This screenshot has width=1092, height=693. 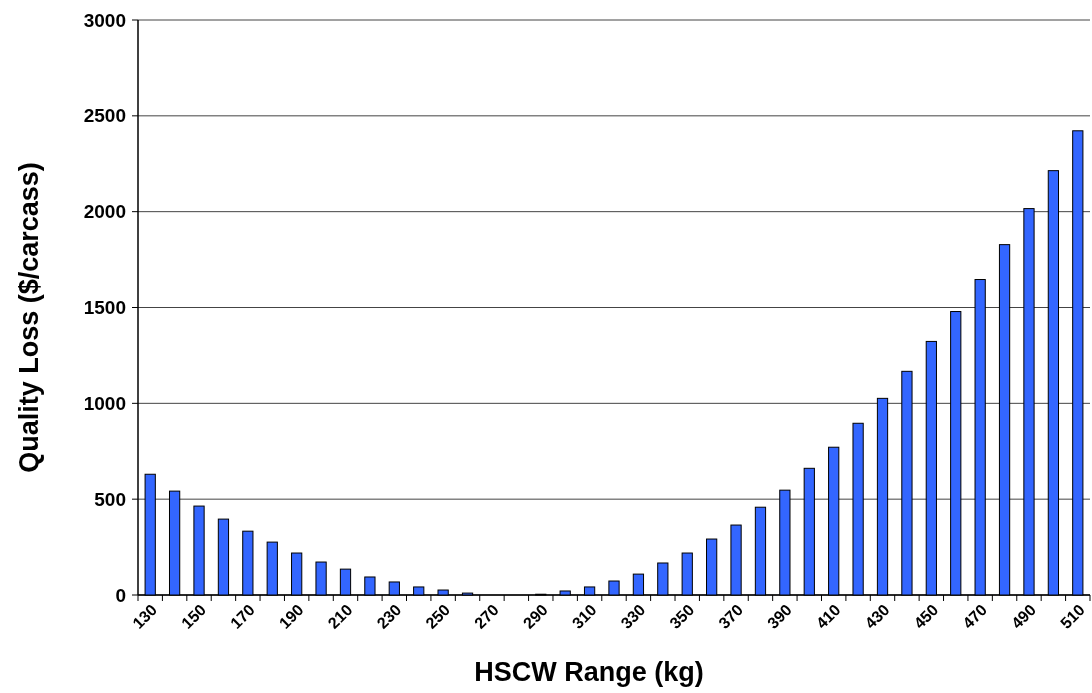 What do you see at coordinates (584, 616) in the screenshot?
I see `x-tick-label: 310` at bounding box center [584, 616].